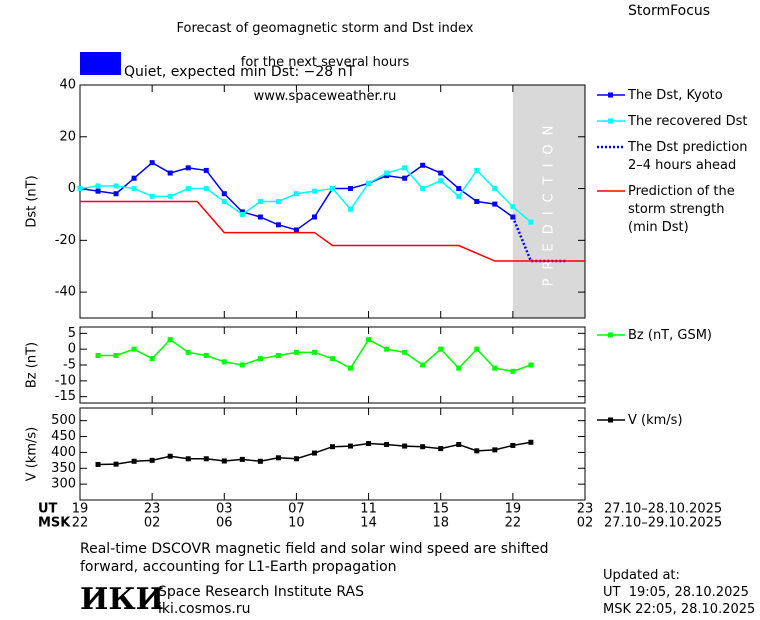 This screenshot has height=620, width=760. I want to click on y-tick-label: 0, so click(72, 349).